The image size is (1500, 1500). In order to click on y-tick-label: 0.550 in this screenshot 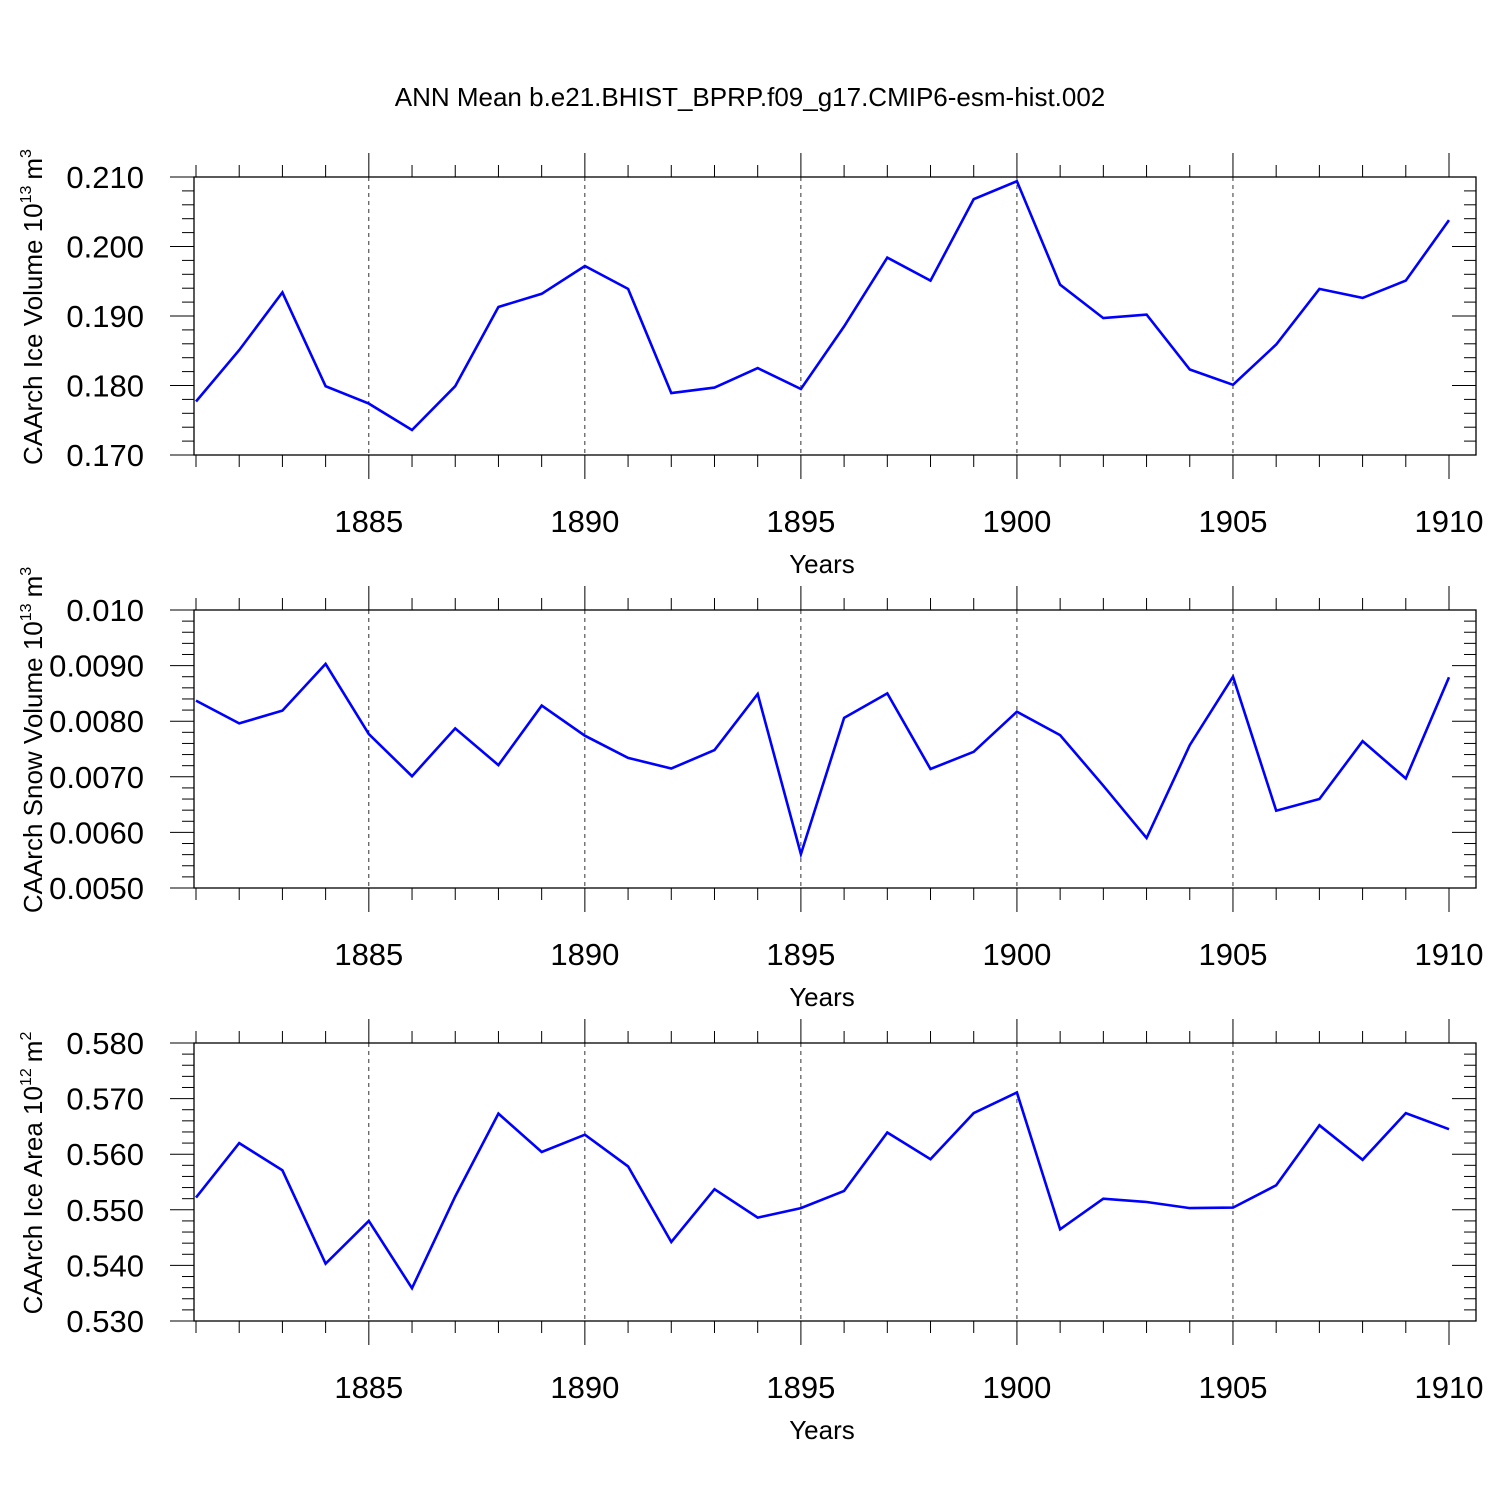, I will do `click(105, 1210)`.